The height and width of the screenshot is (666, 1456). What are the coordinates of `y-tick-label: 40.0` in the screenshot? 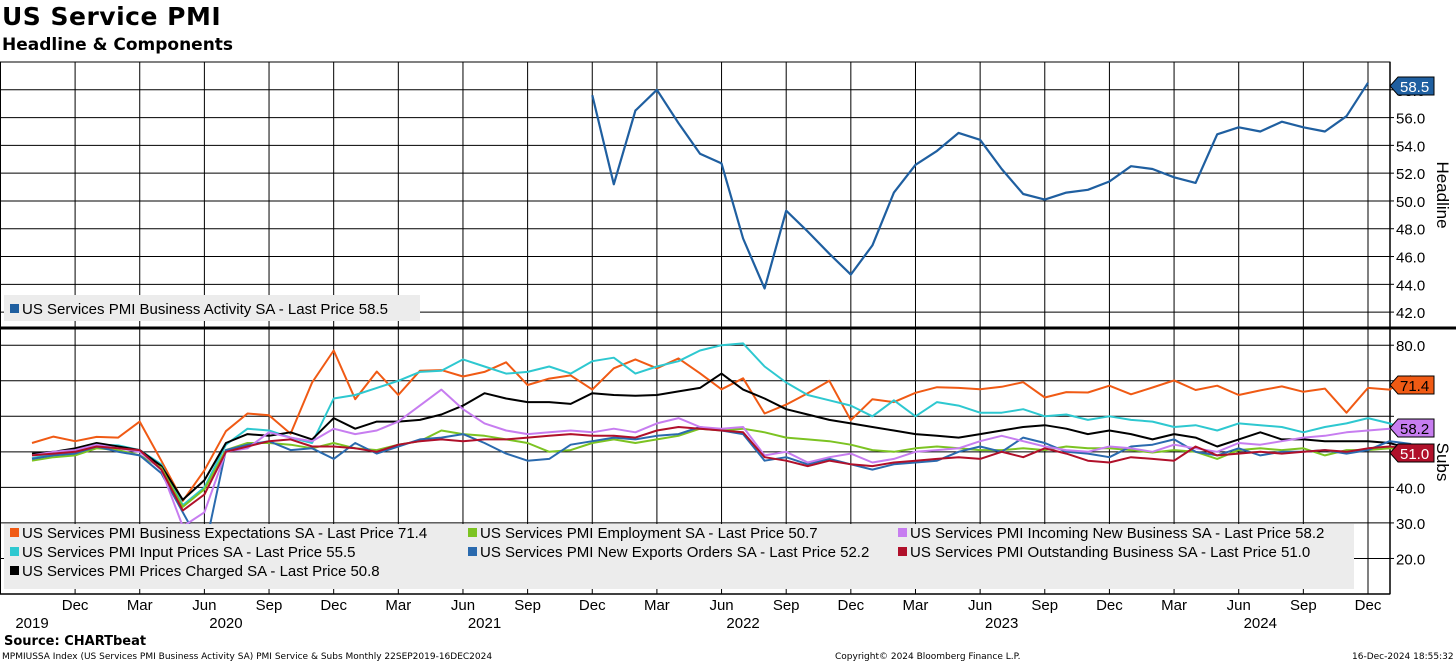 It's located at (1410, 488).